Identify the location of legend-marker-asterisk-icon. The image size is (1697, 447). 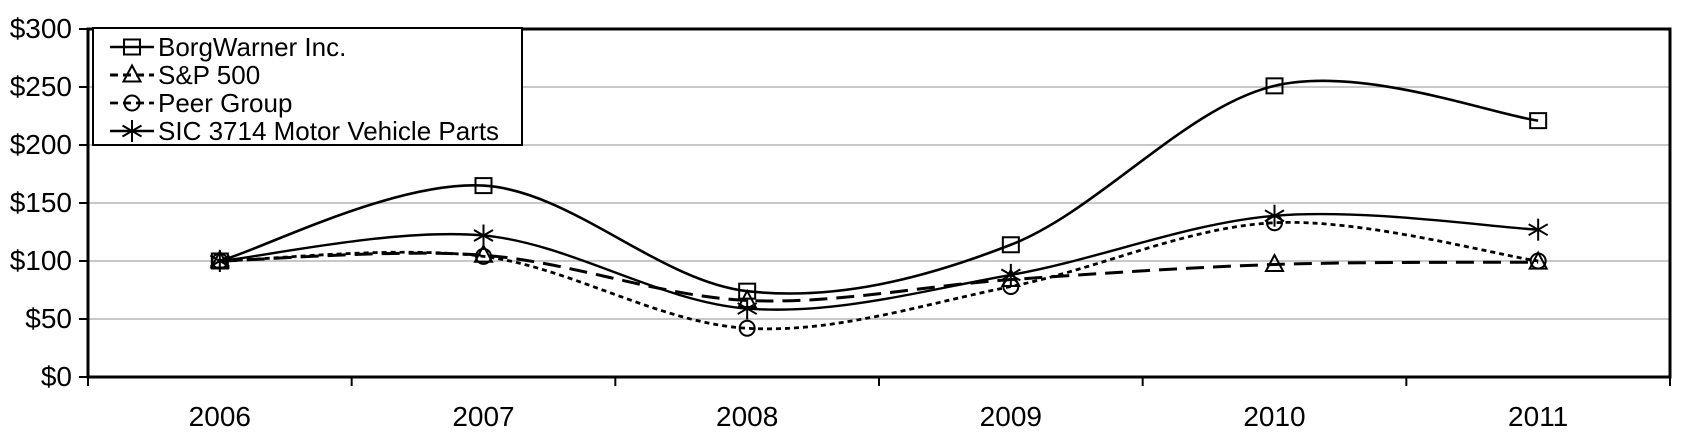
(132, 131).